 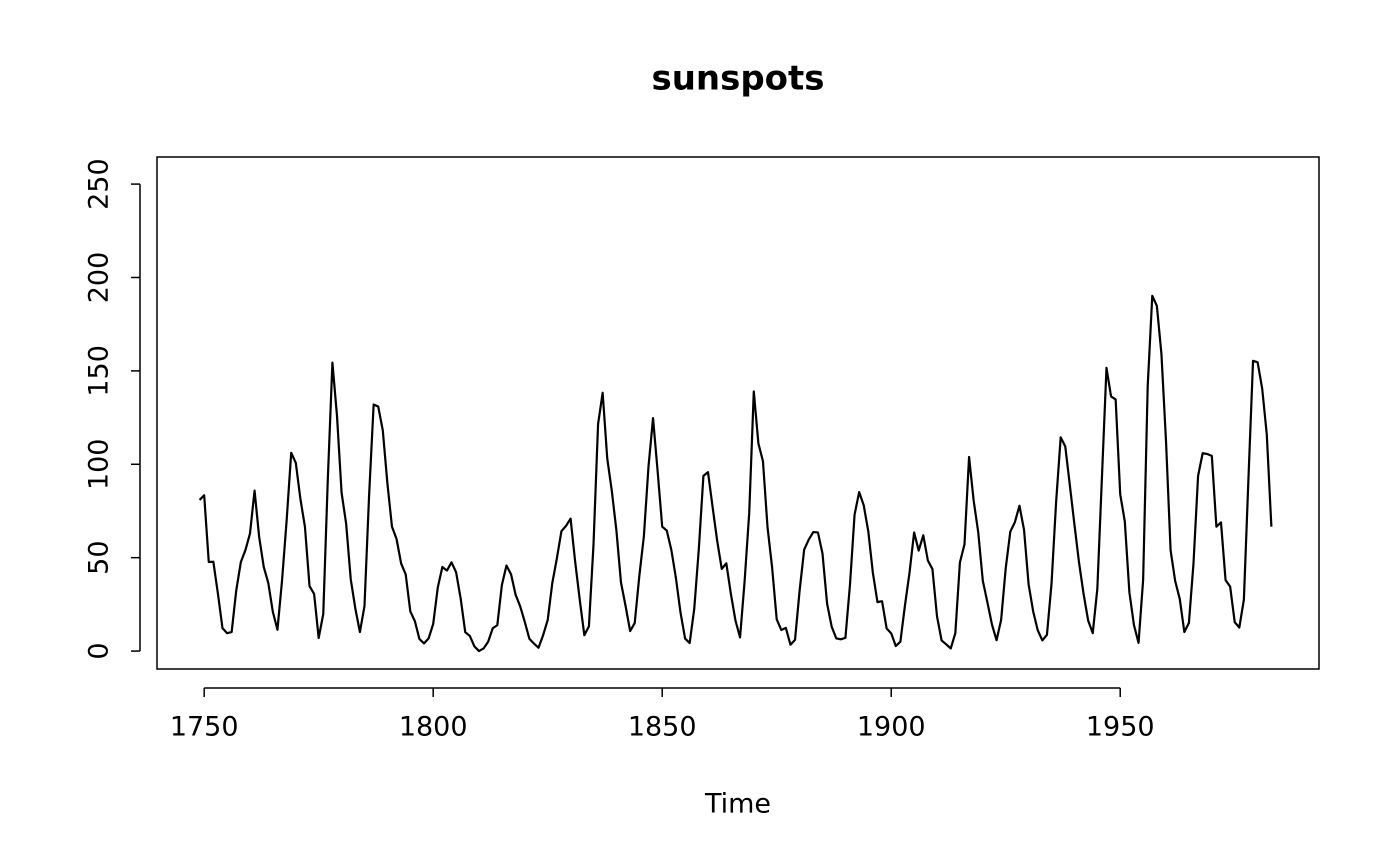 What do you see at coordinates (1120, 727) in the screenshot?
I see `x-tick-label: 1950` at bounding box center [1120, 727].